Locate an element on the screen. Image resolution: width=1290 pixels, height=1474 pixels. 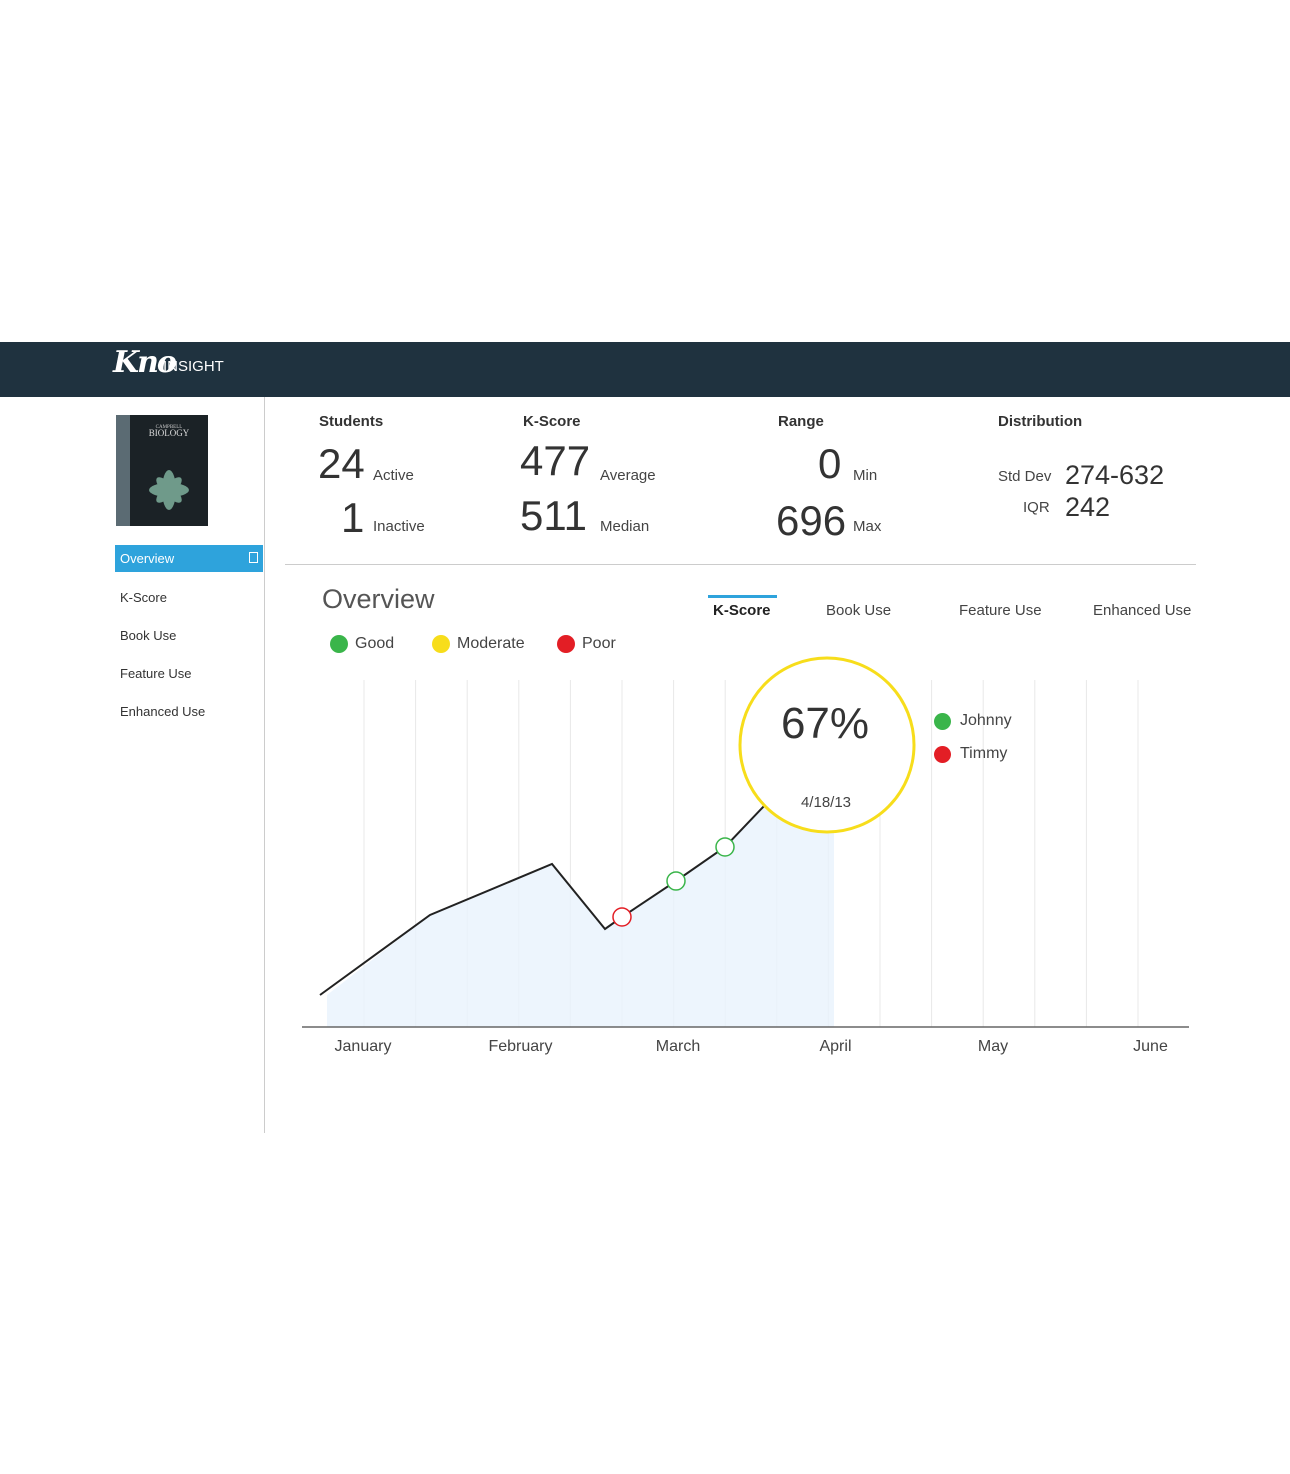
month-label: February is located at coordinates (520, 1046).